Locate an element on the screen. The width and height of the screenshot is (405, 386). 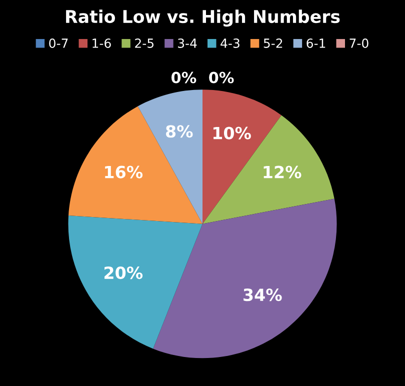
legend-label: 0-7 is located at coordinates (58, 43).